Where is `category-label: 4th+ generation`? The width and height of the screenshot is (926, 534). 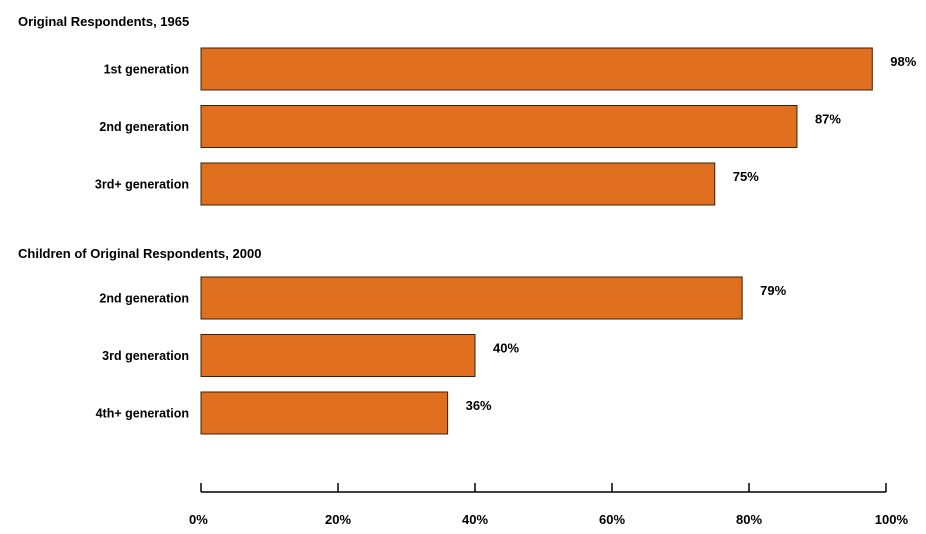 category-label: 4th+ generation is located at coordinates (142, 414).